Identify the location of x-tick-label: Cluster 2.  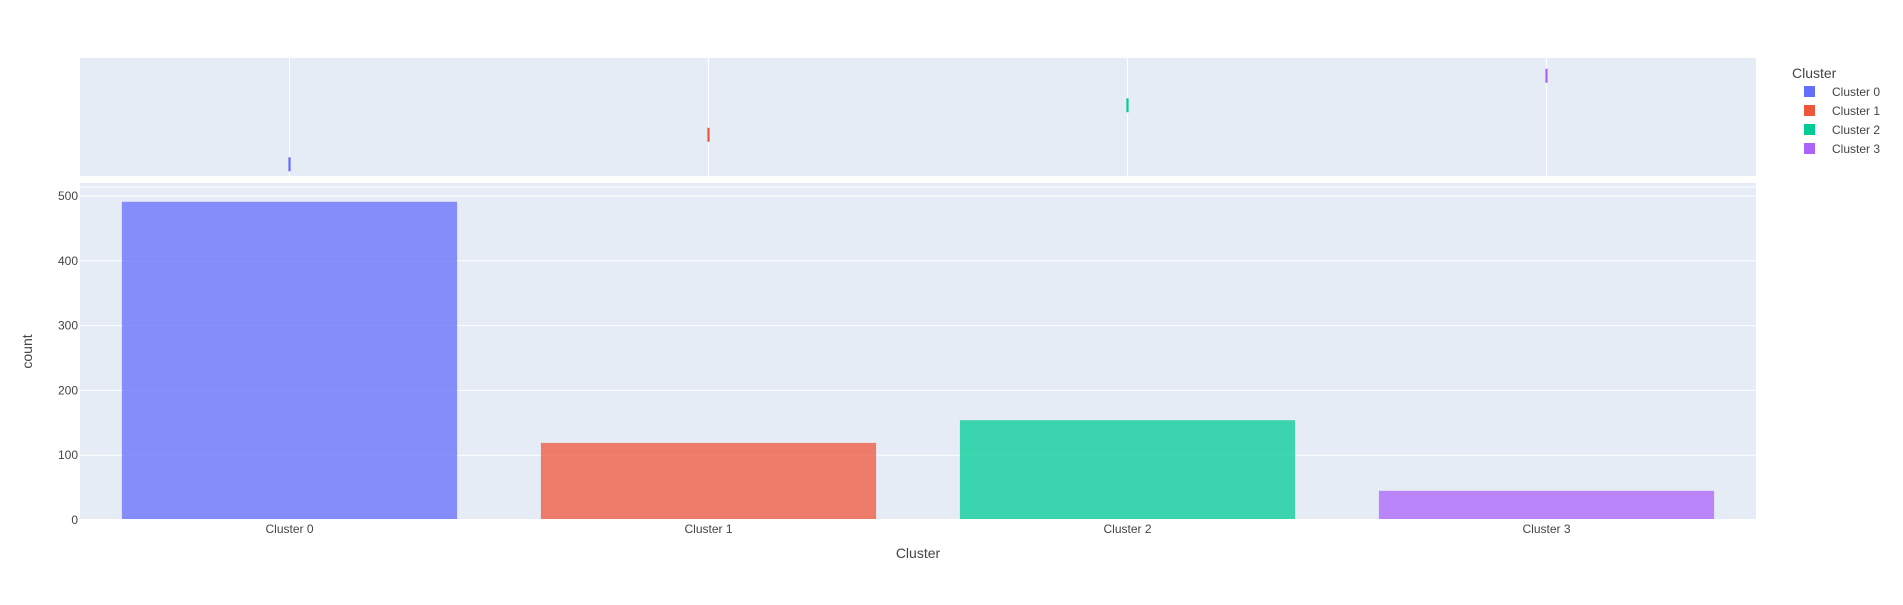
(1127, 529).